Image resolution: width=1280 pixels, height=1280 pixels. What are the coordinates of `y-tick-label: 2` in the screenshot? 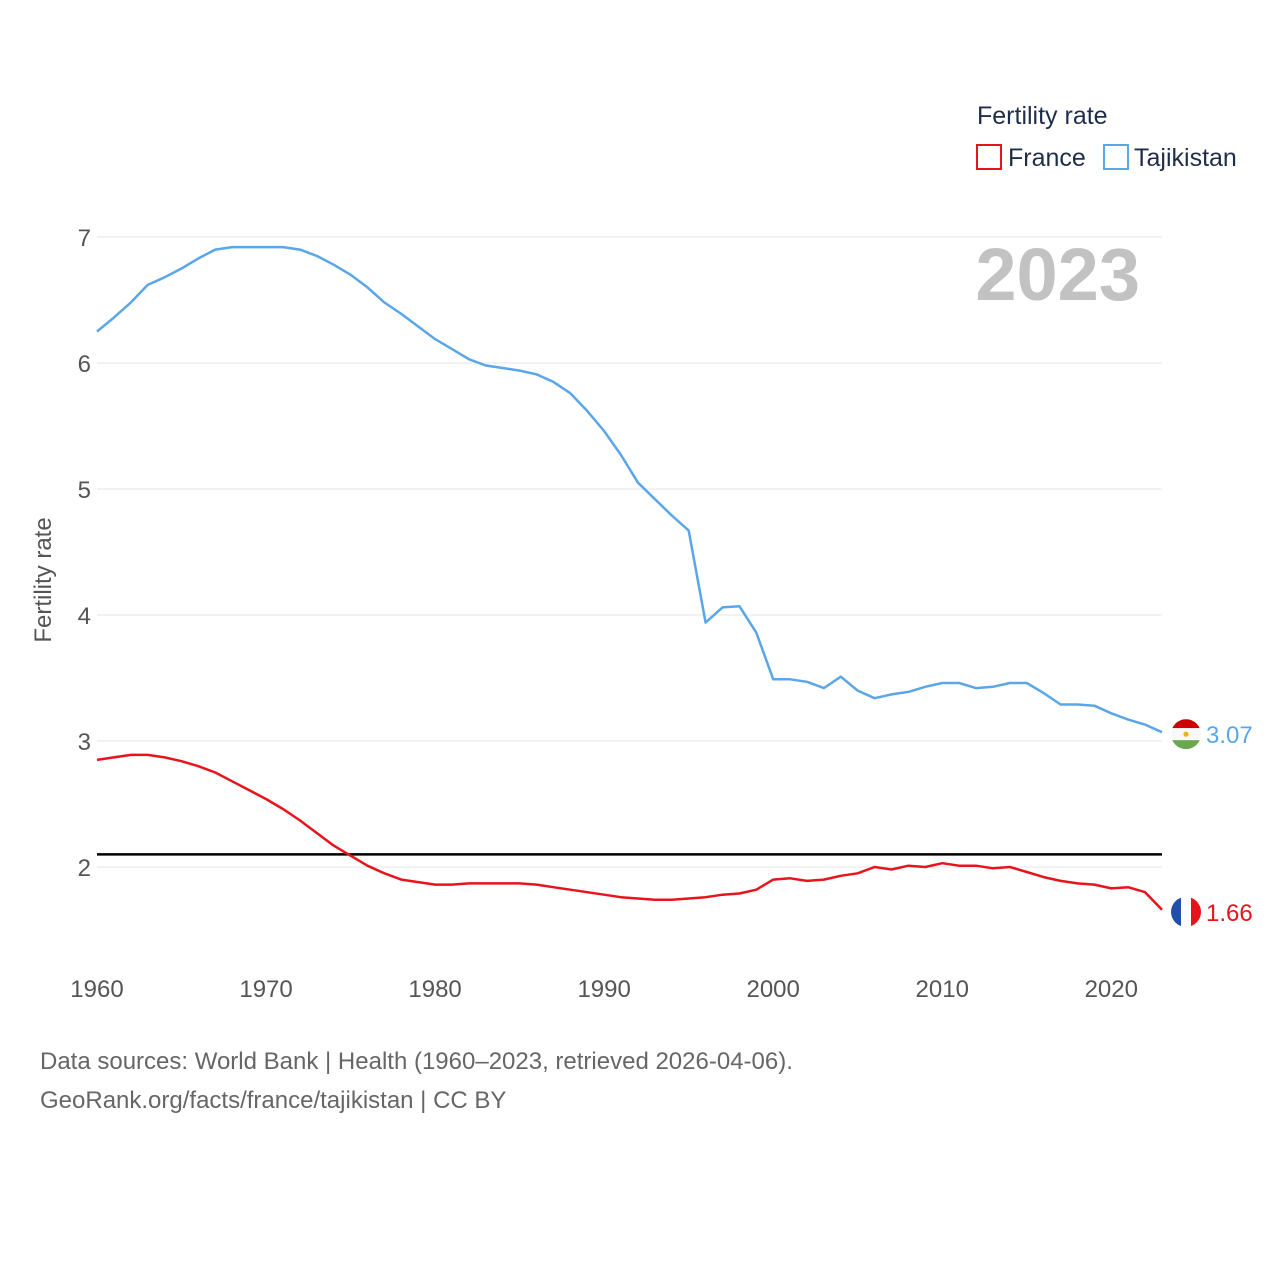 It's located at (84, 868).